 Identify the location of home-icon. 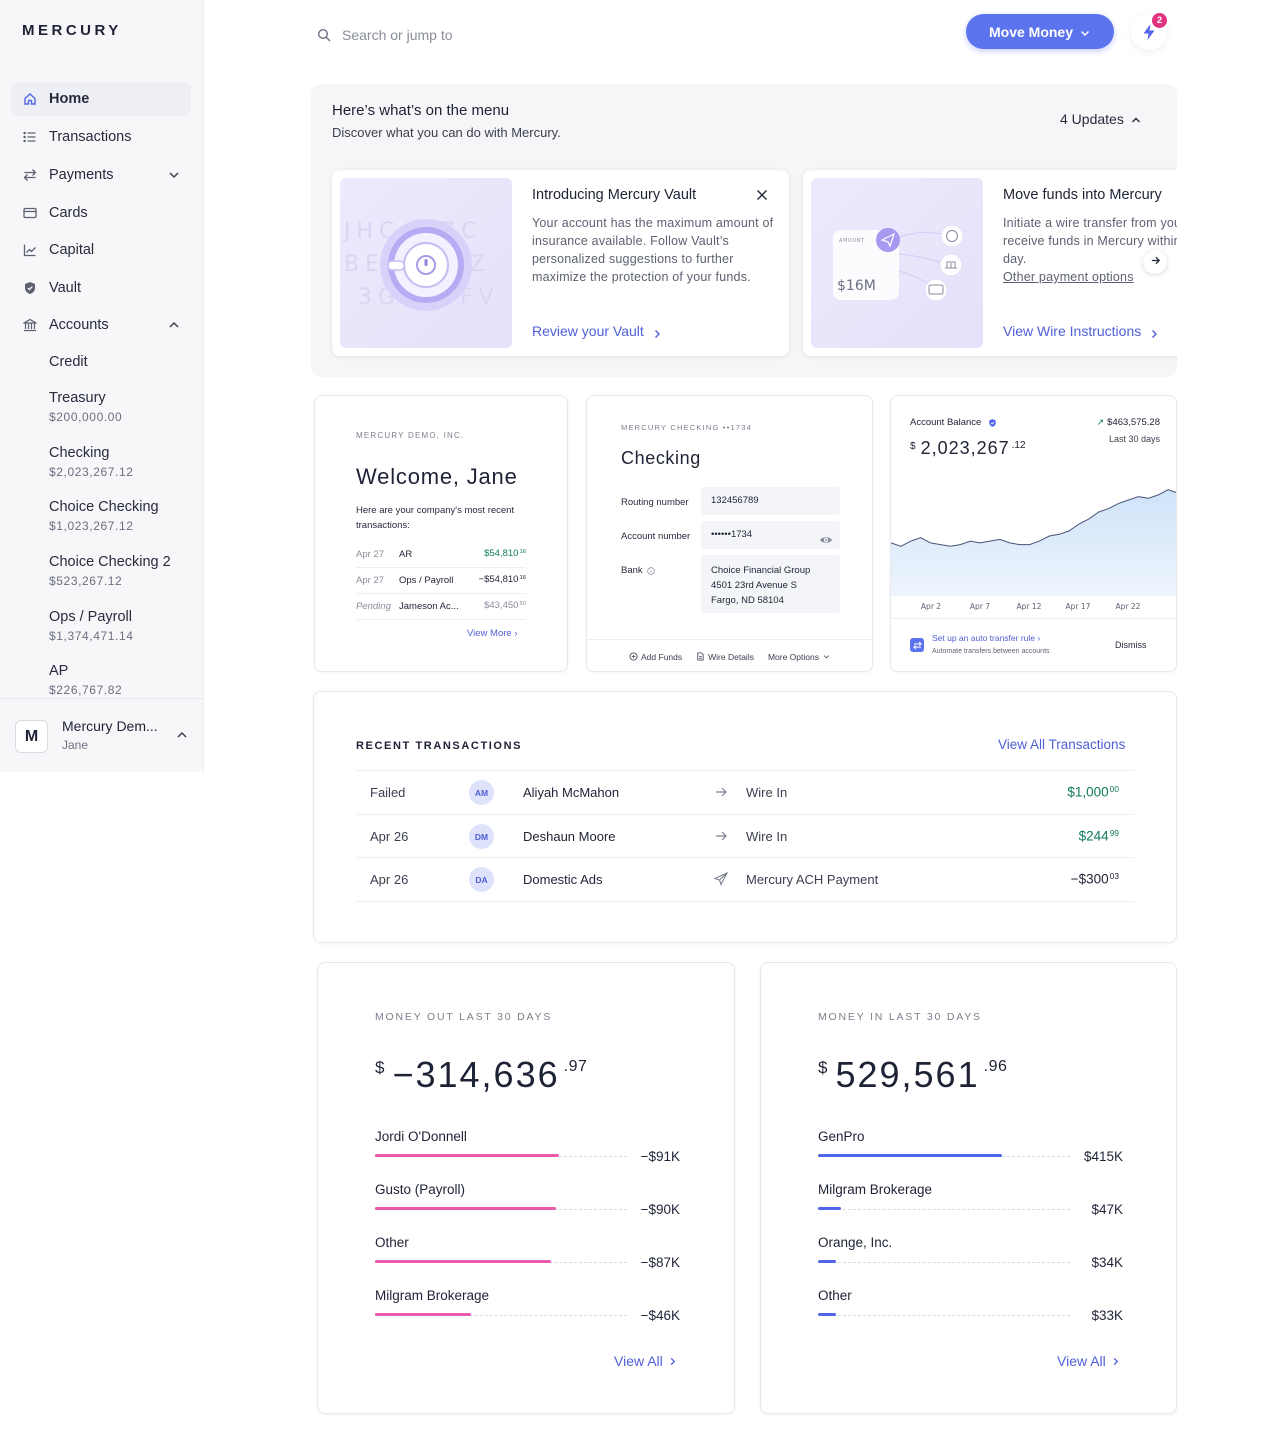
(30, 99).